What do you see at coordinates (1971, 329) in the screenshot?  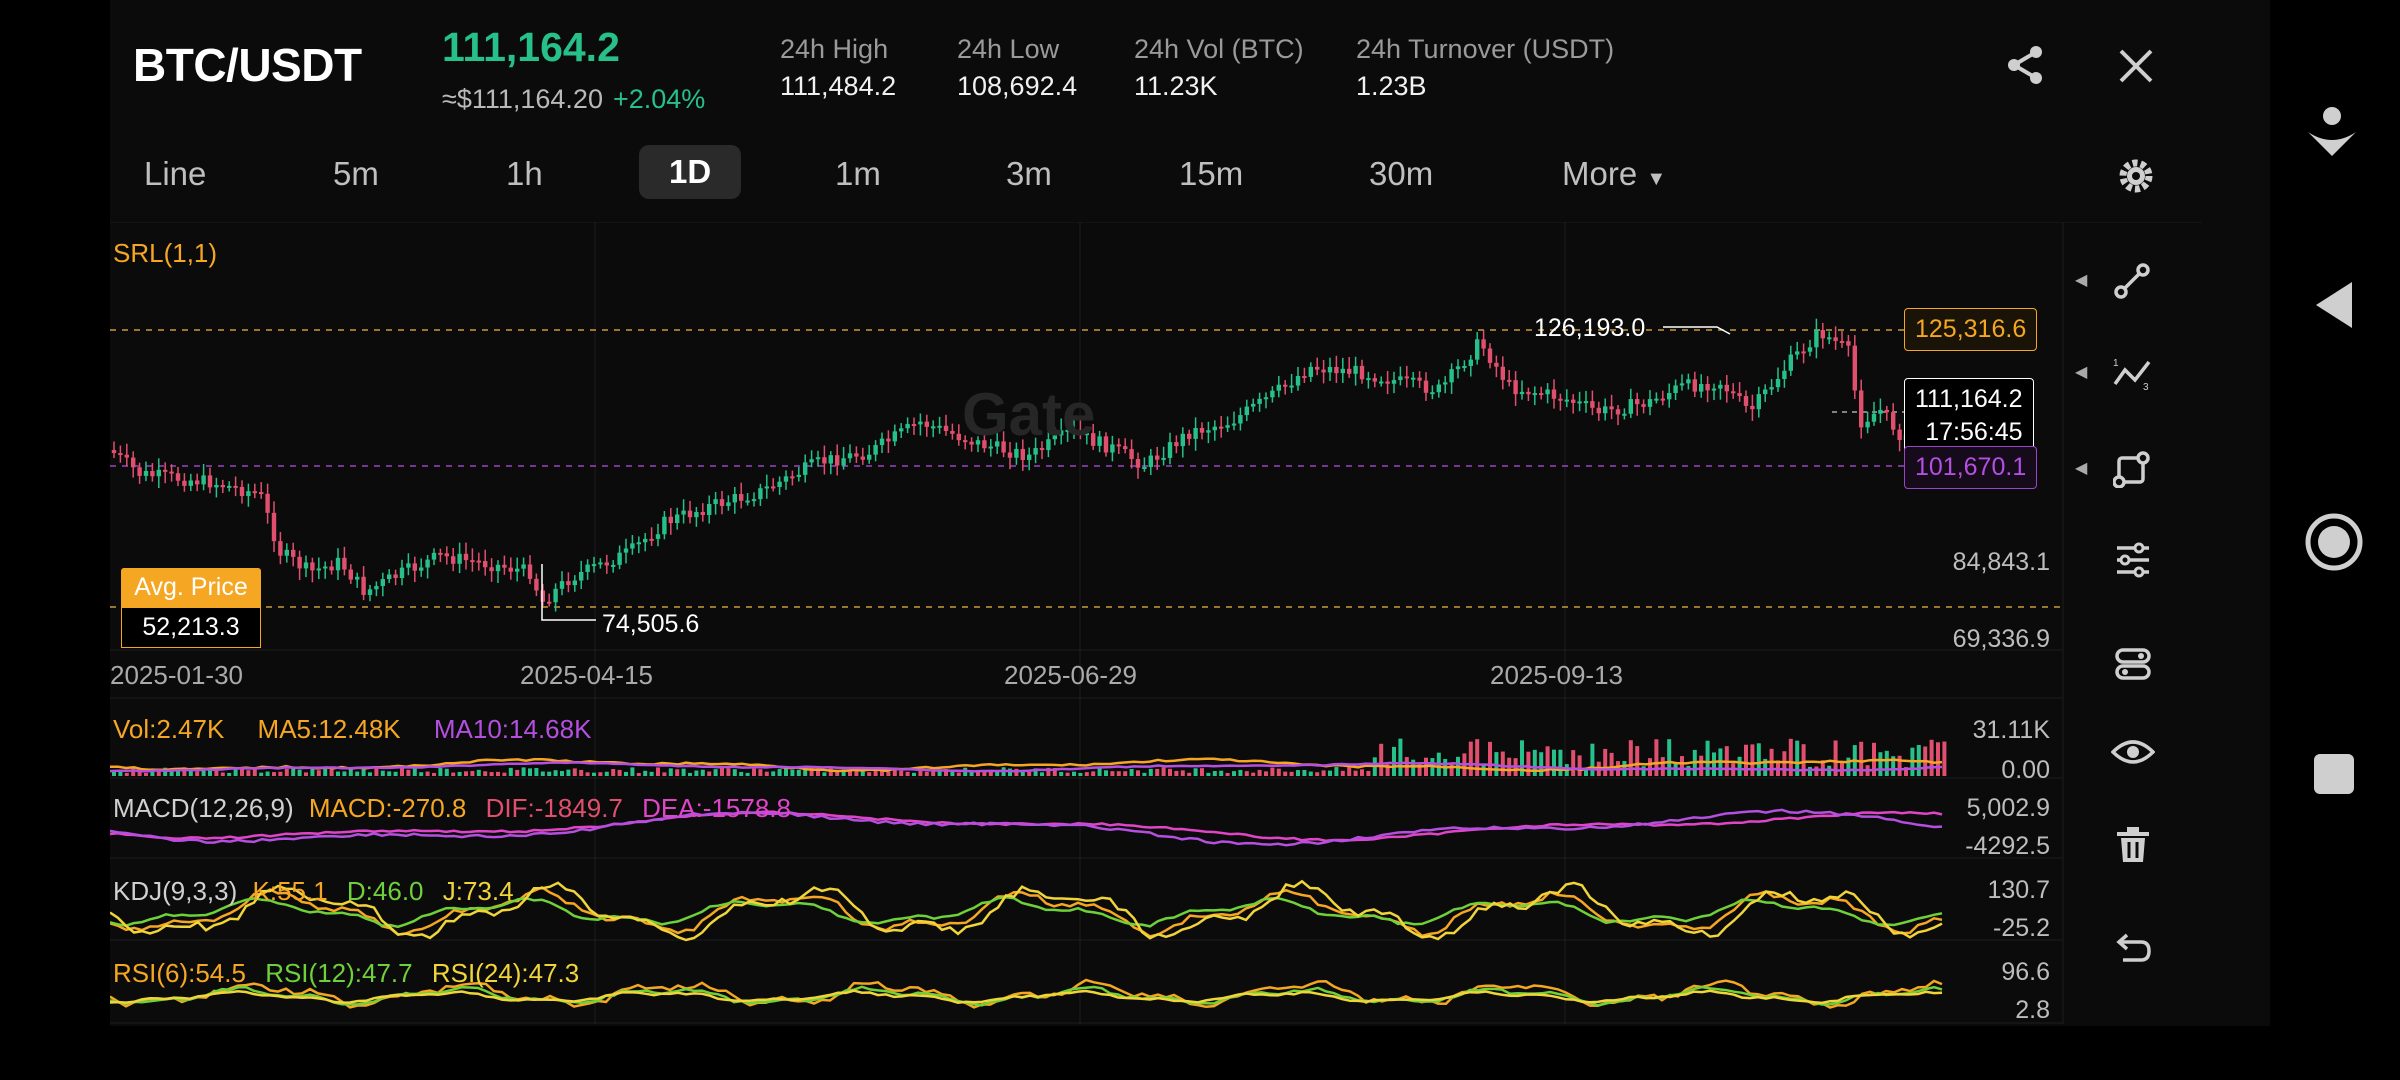 I see `upper-line-value: 125,316.6` at bounding box center [1971, 329].